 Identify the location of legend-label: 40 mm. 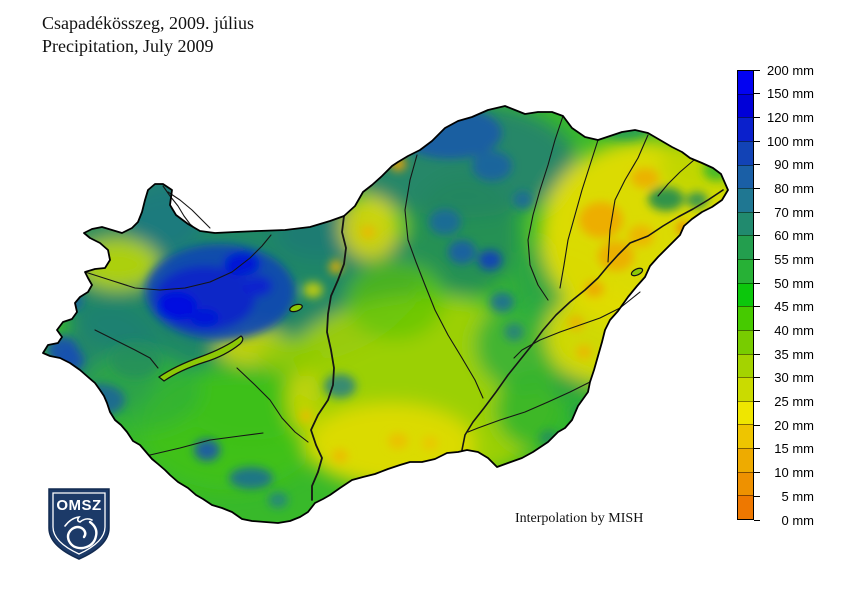
(794, 331).